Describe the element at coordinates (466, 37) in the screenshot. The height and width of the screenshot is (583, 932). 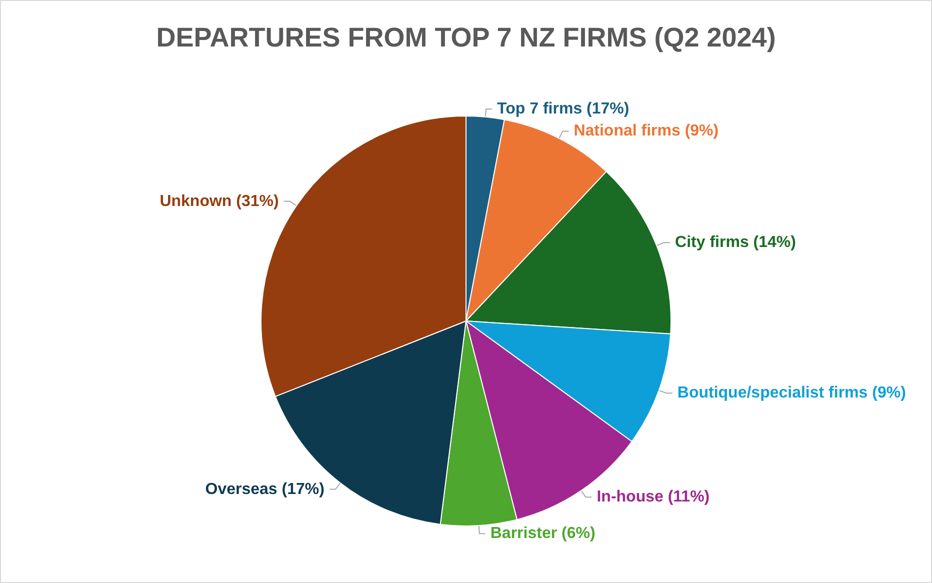
I see `chart-title: DEPARTURES FROM TOP 7 NZ FIRMS (Q2 2024)` at that location.